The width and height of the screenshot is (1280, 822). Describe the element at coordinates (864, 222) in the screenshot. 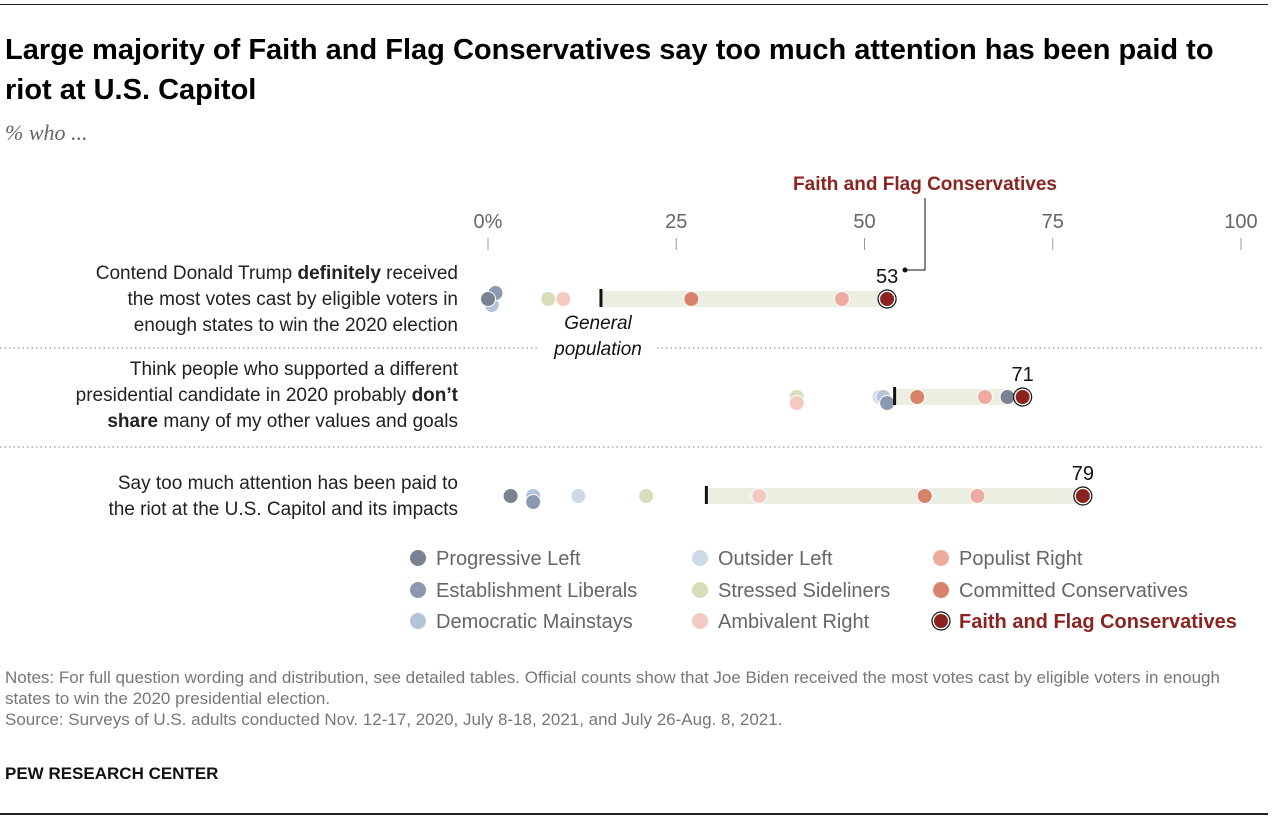

I see `axis-tick-label: 50` at that location.